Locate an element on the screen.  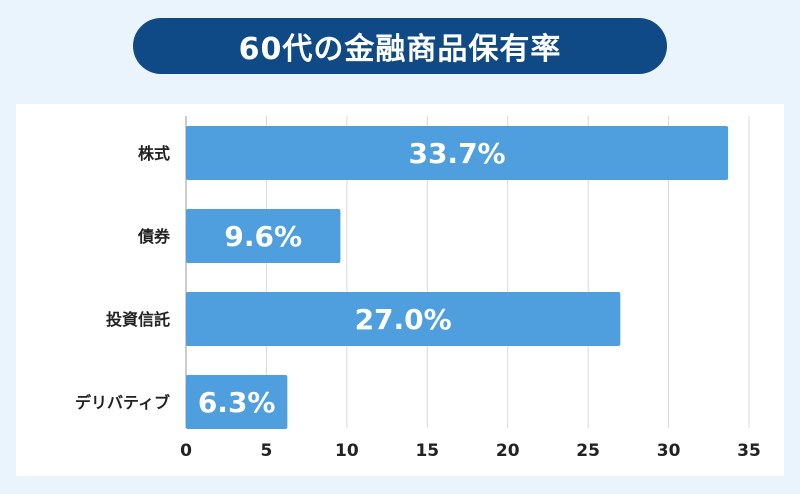
chart-title: 60代の金融商品保有率 is located at coordinates (400, 46).